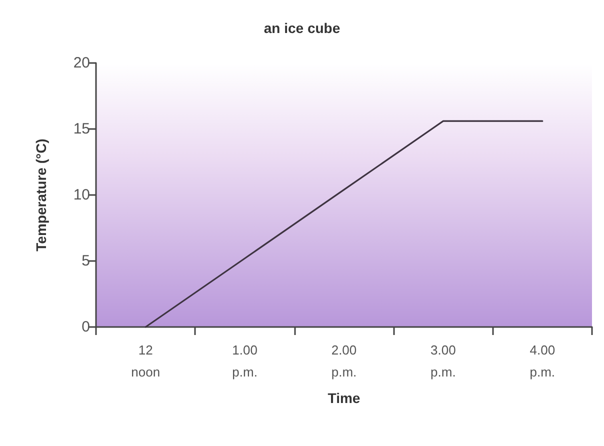 This screenshot has width=604, height=446. Describe the element at coordinates (344, 398) in the screenshot. I see `x-axis-title: Time` at that location.